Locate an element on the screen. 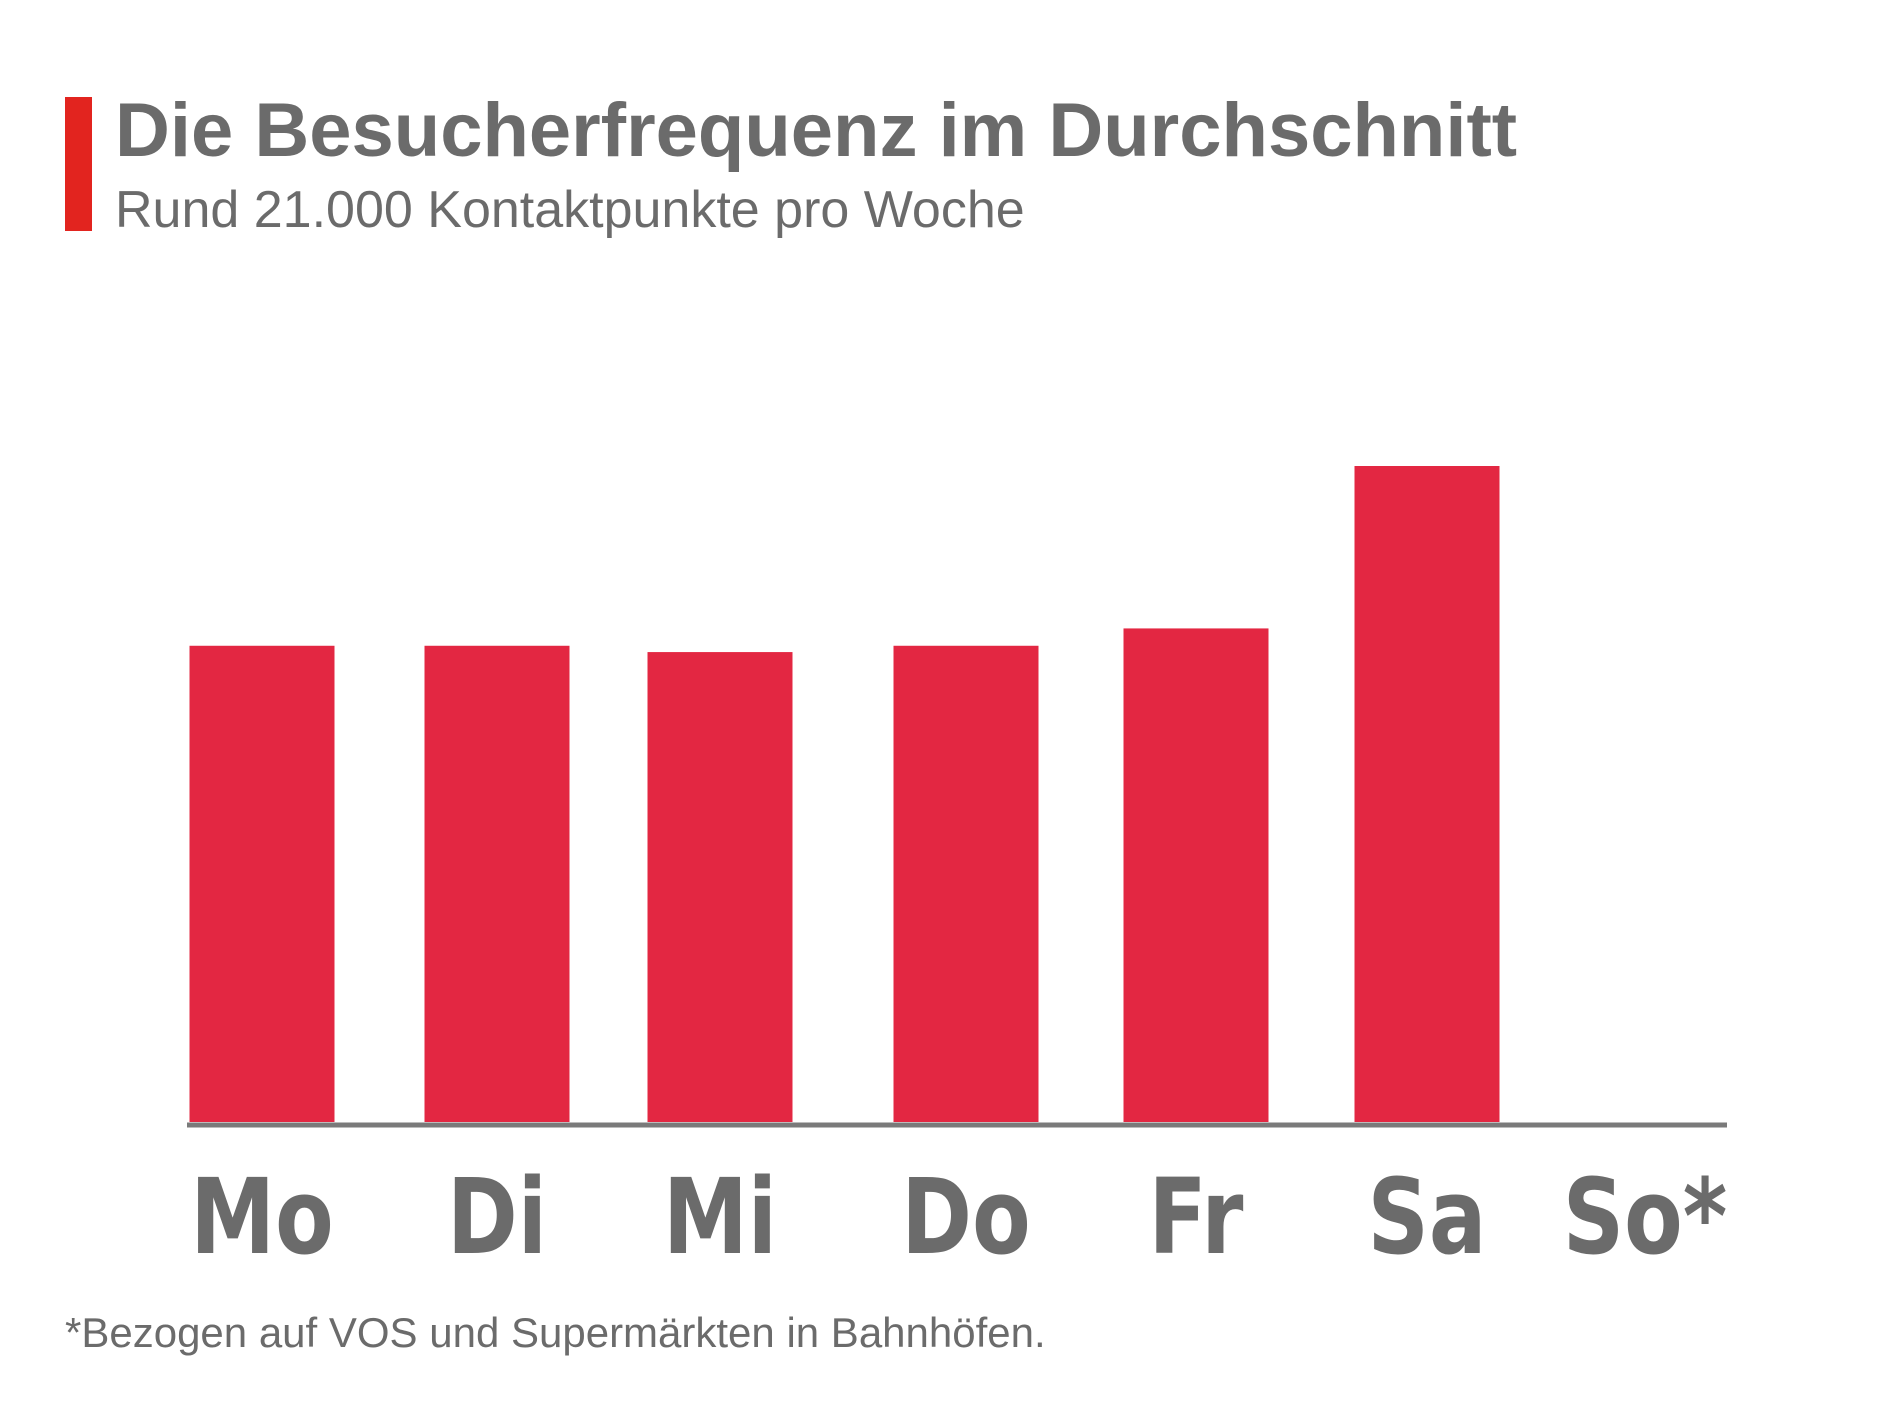 Image resolution: width=1890 pixels, height=1417 pixels. x-tick-label-mi: Mi is located at coordinates (720, 1218).